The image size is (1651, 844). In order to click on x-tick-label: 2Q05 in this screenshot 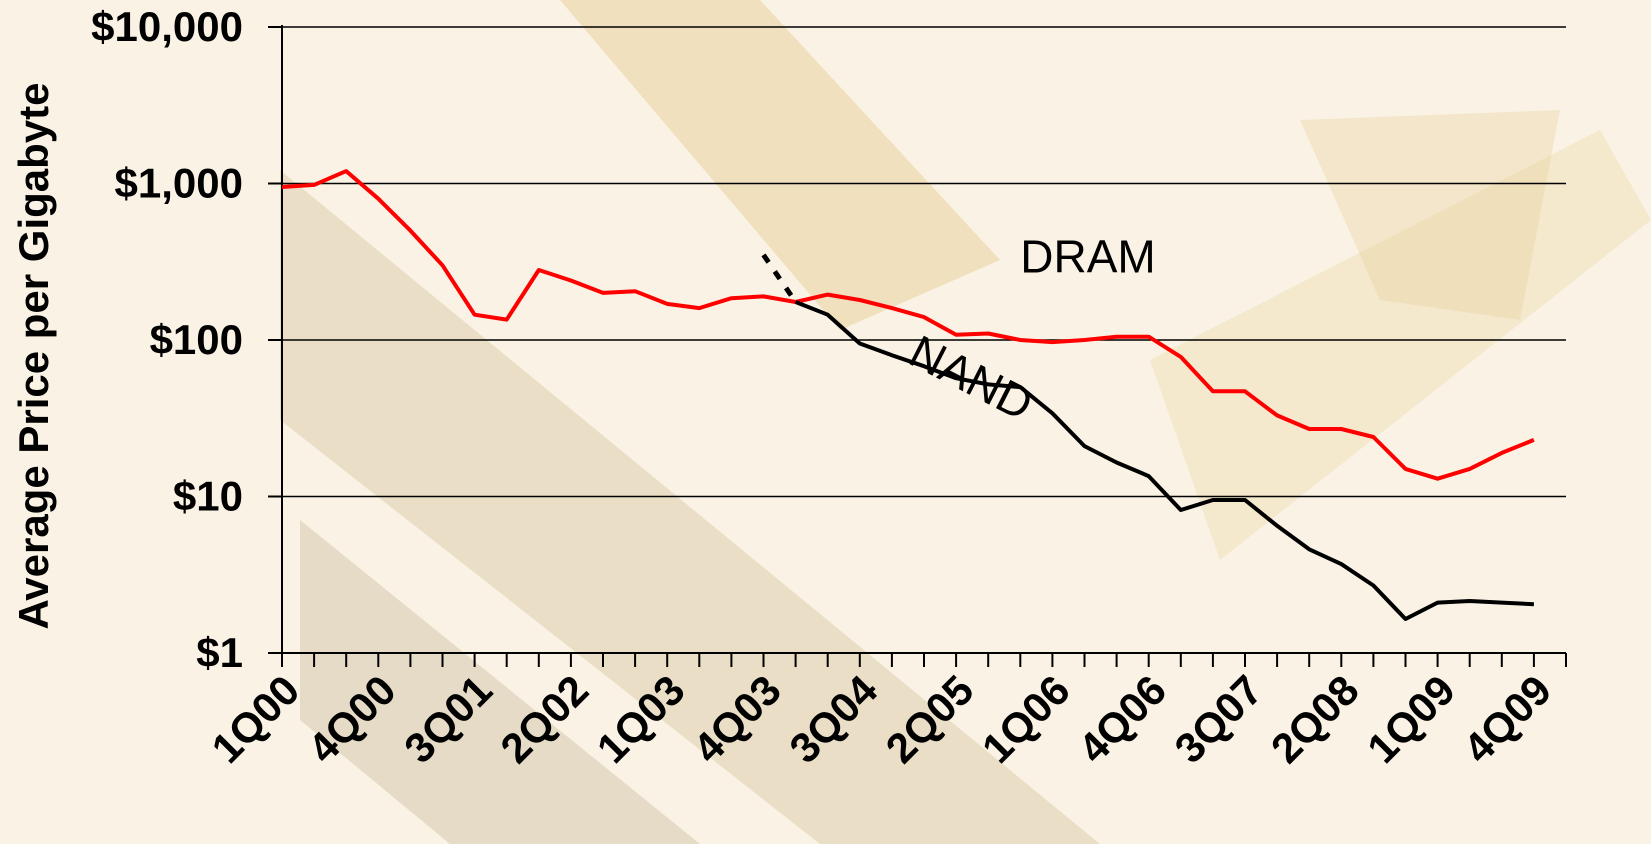, I will do `click(930, 719)`.